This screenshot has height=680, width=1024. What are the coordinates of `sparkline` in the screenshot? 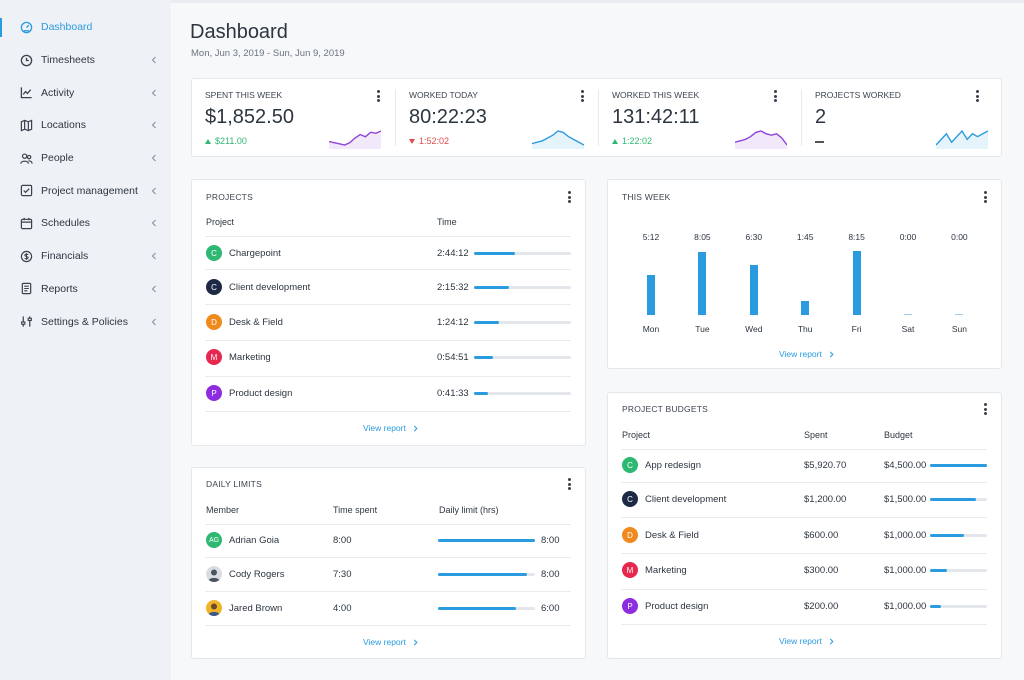 It's located at (355, 139).